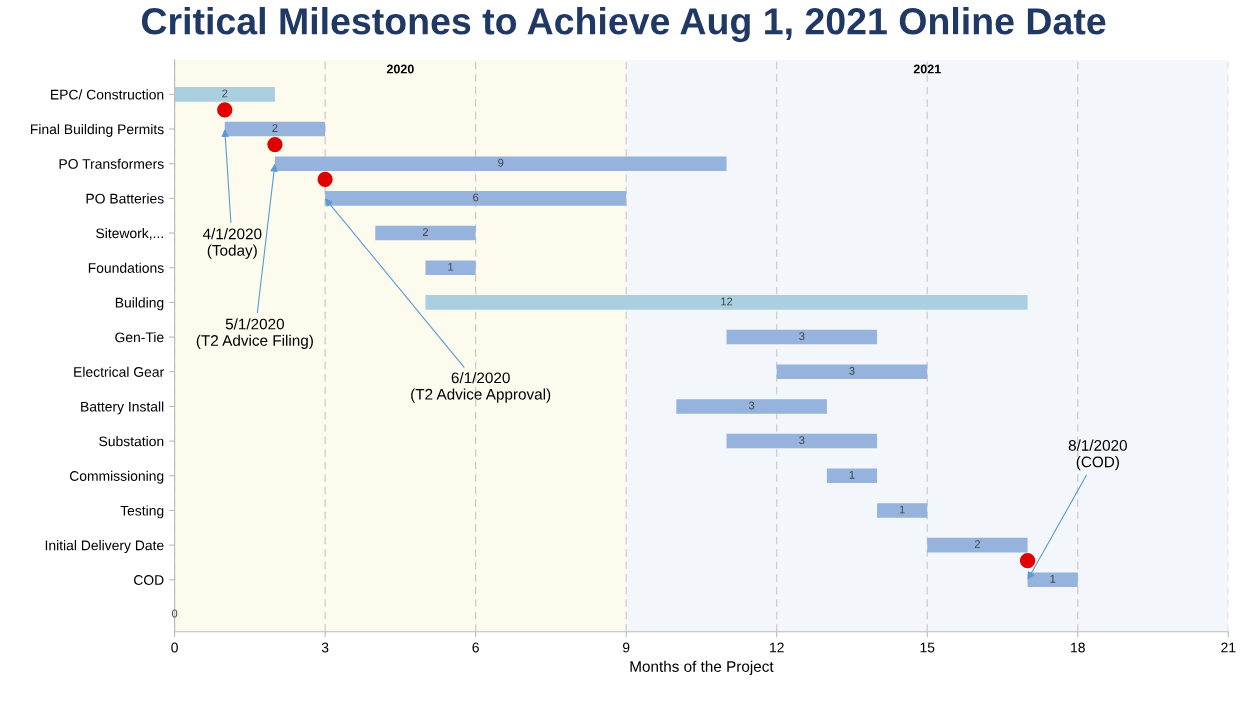  I want to click on y-tick-label: COD, so click(149, 580).